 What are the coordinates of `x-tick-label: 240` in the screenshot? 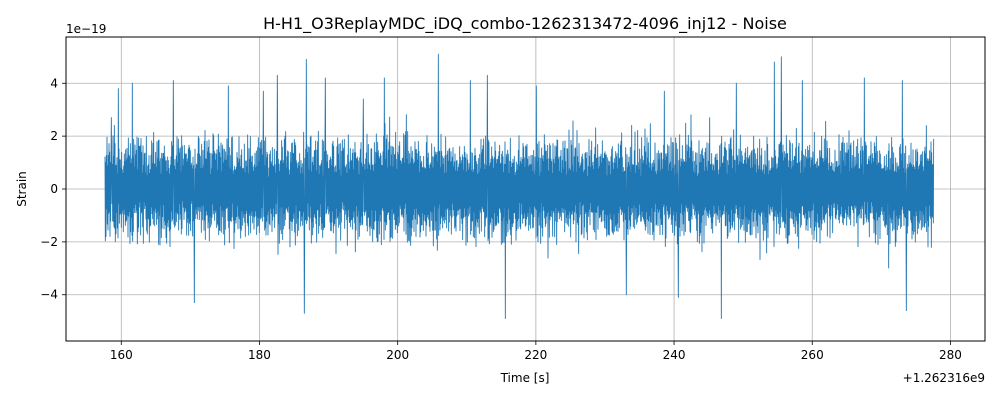 It's located at (674, 355).